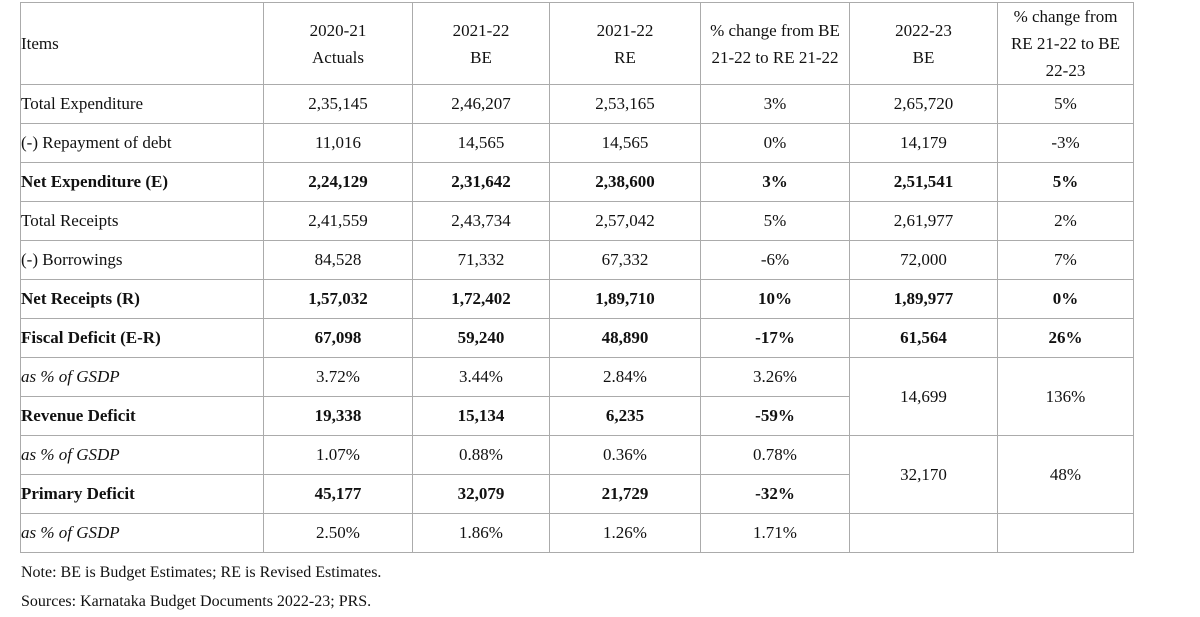 The image size is (1200, 617). What do you see at coordinates (1065, 474) in the screenshot?
I see `cell-value-primary-deficit-pct-change: 48%` at bounding box center [1065, 474].